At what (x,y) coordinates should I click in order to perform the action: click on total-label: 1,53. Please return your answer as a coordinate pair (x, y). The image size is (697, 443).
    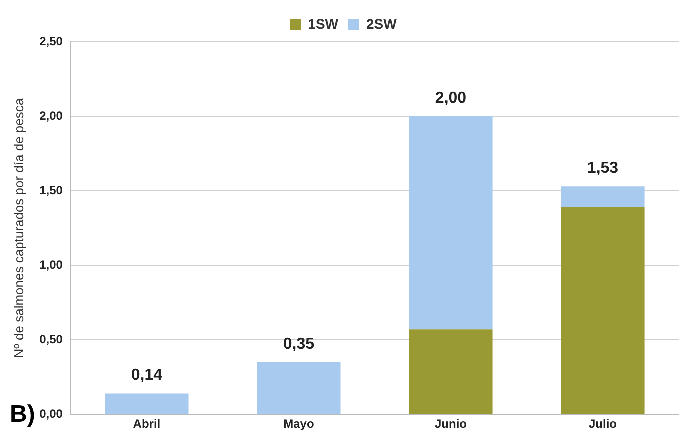
    Looking at the image, I should click on (603, 168).